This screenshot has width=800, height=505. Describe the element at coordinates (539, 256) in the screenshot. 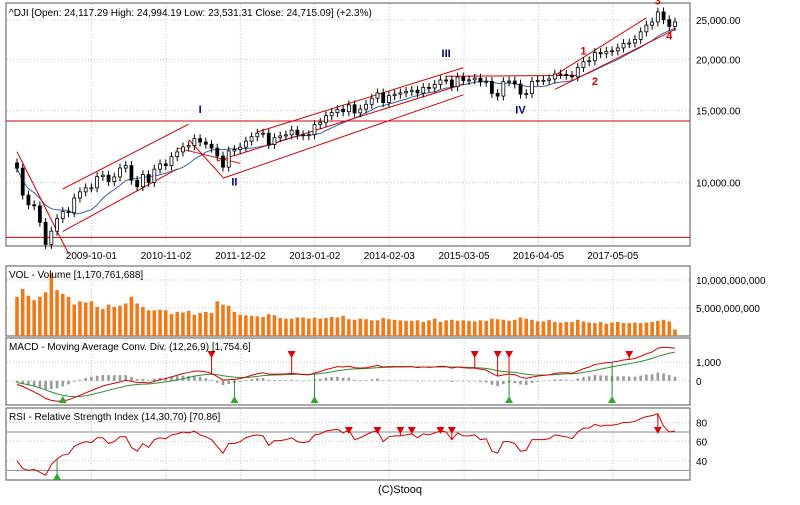

I see `x-tick-label: 2016-04-05` at that location.